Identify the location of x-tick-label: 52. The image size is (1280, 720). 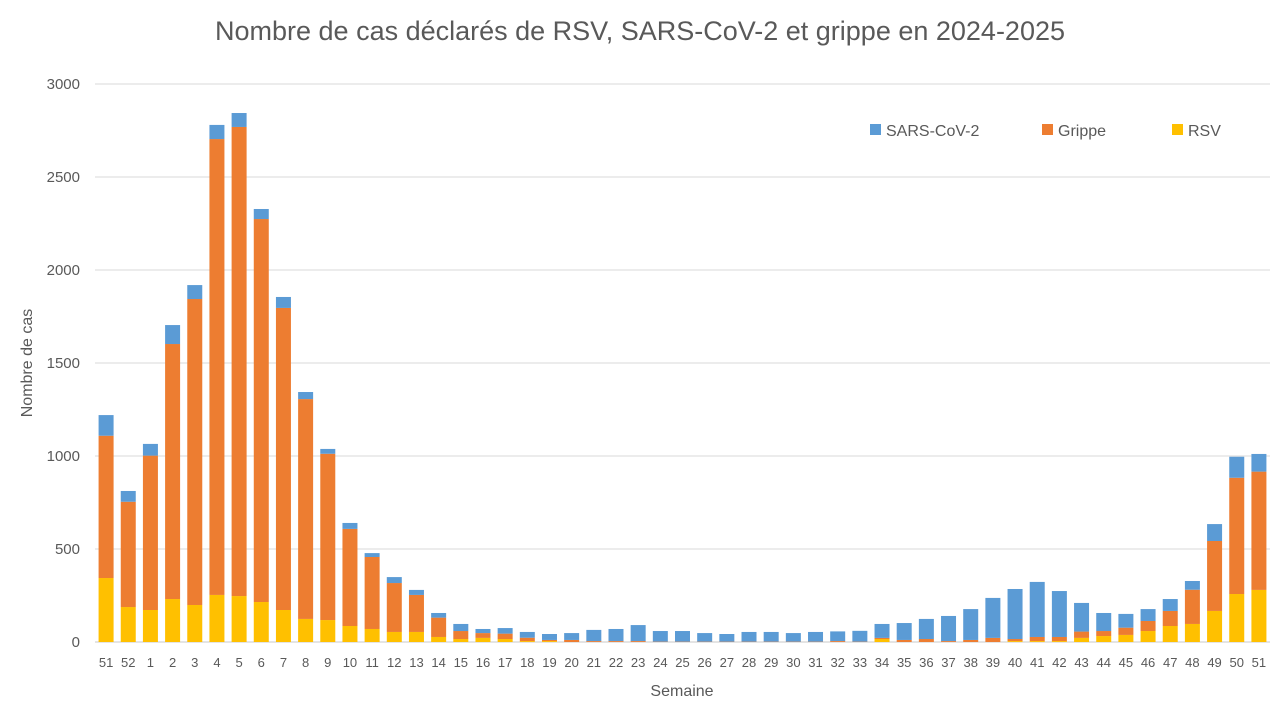
(128, 662).